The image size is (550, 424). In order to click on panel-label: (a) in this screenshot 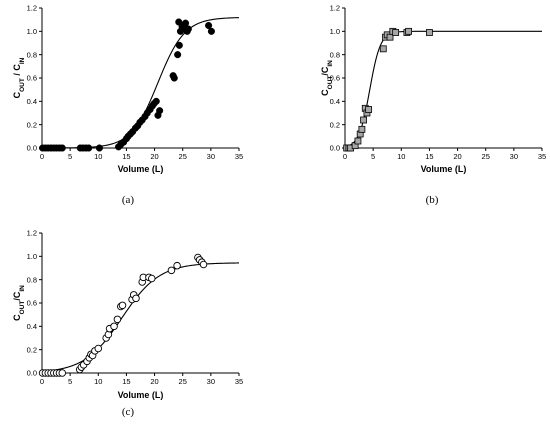, I will do `click(128, 200)`.